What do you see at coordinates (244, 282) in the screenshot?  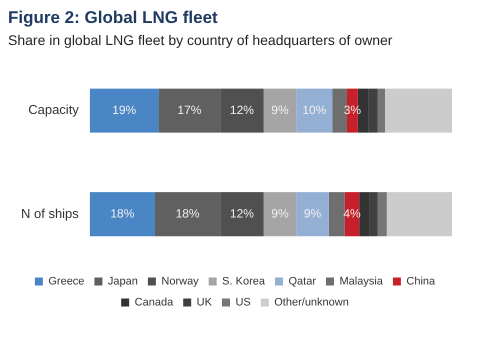 I see `legend-label: S. Korea` at bounding box center [244, 282].